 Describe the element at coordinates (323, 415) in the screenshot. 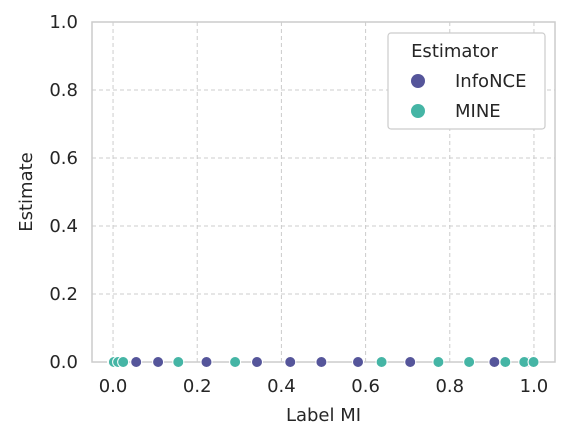

I see `x-axis-label: Label MI` at that location.